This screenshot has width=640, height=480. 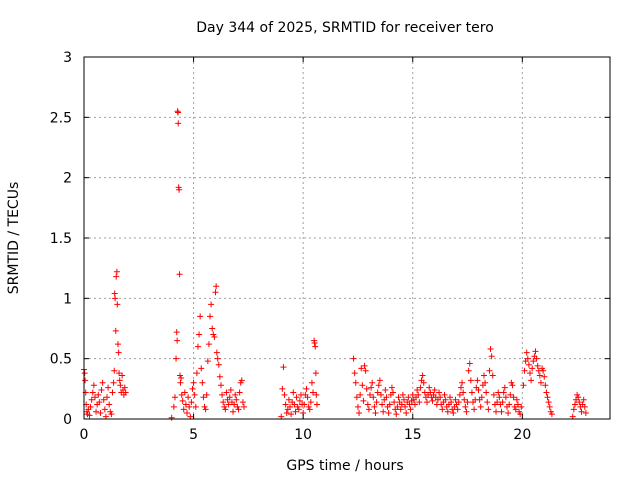 I want to click on x-tick-label: 0, so click(x=84, y=435).